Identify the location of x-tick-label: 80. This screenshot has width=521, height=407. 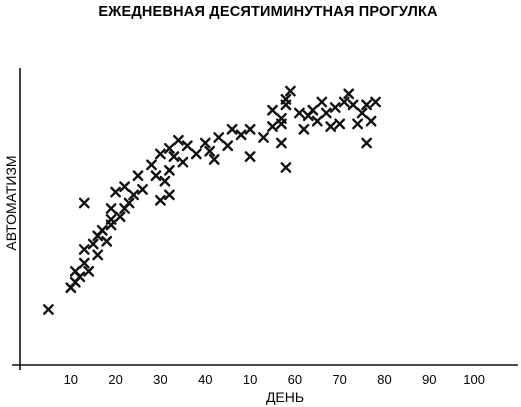
(384, 379).